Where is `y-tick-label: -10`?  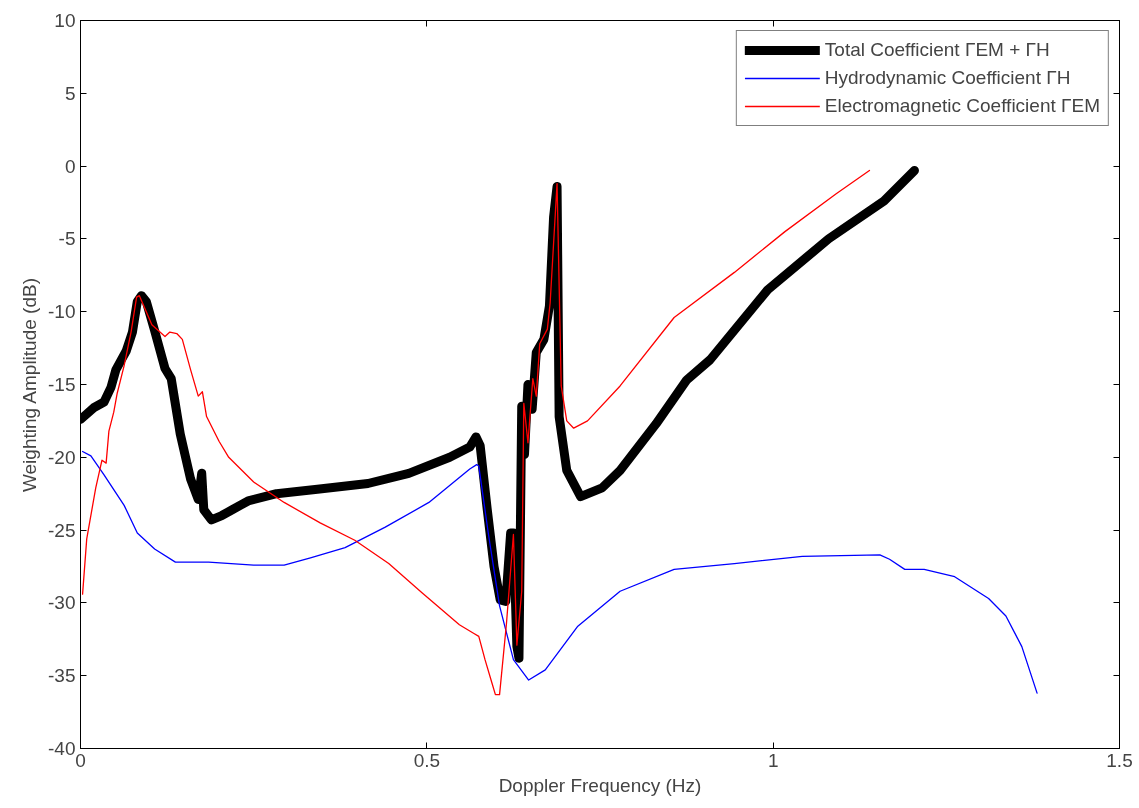
y-tick-label: -10 is located at coordinates (62, 312).